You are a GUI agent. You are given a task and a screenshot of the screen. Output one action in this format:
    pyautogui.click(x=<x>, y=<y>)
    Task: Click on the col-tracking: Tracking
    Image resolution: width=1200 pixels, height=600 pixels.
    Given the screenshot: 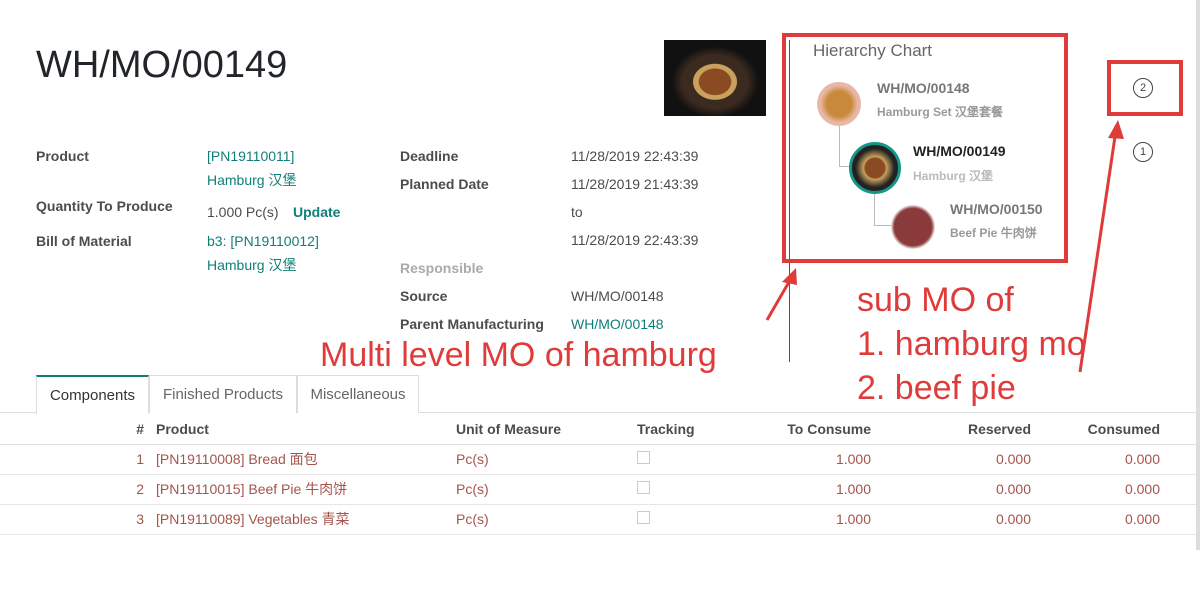 What is the action you would take?
    pyautogui.click(x=692, y=429)
    